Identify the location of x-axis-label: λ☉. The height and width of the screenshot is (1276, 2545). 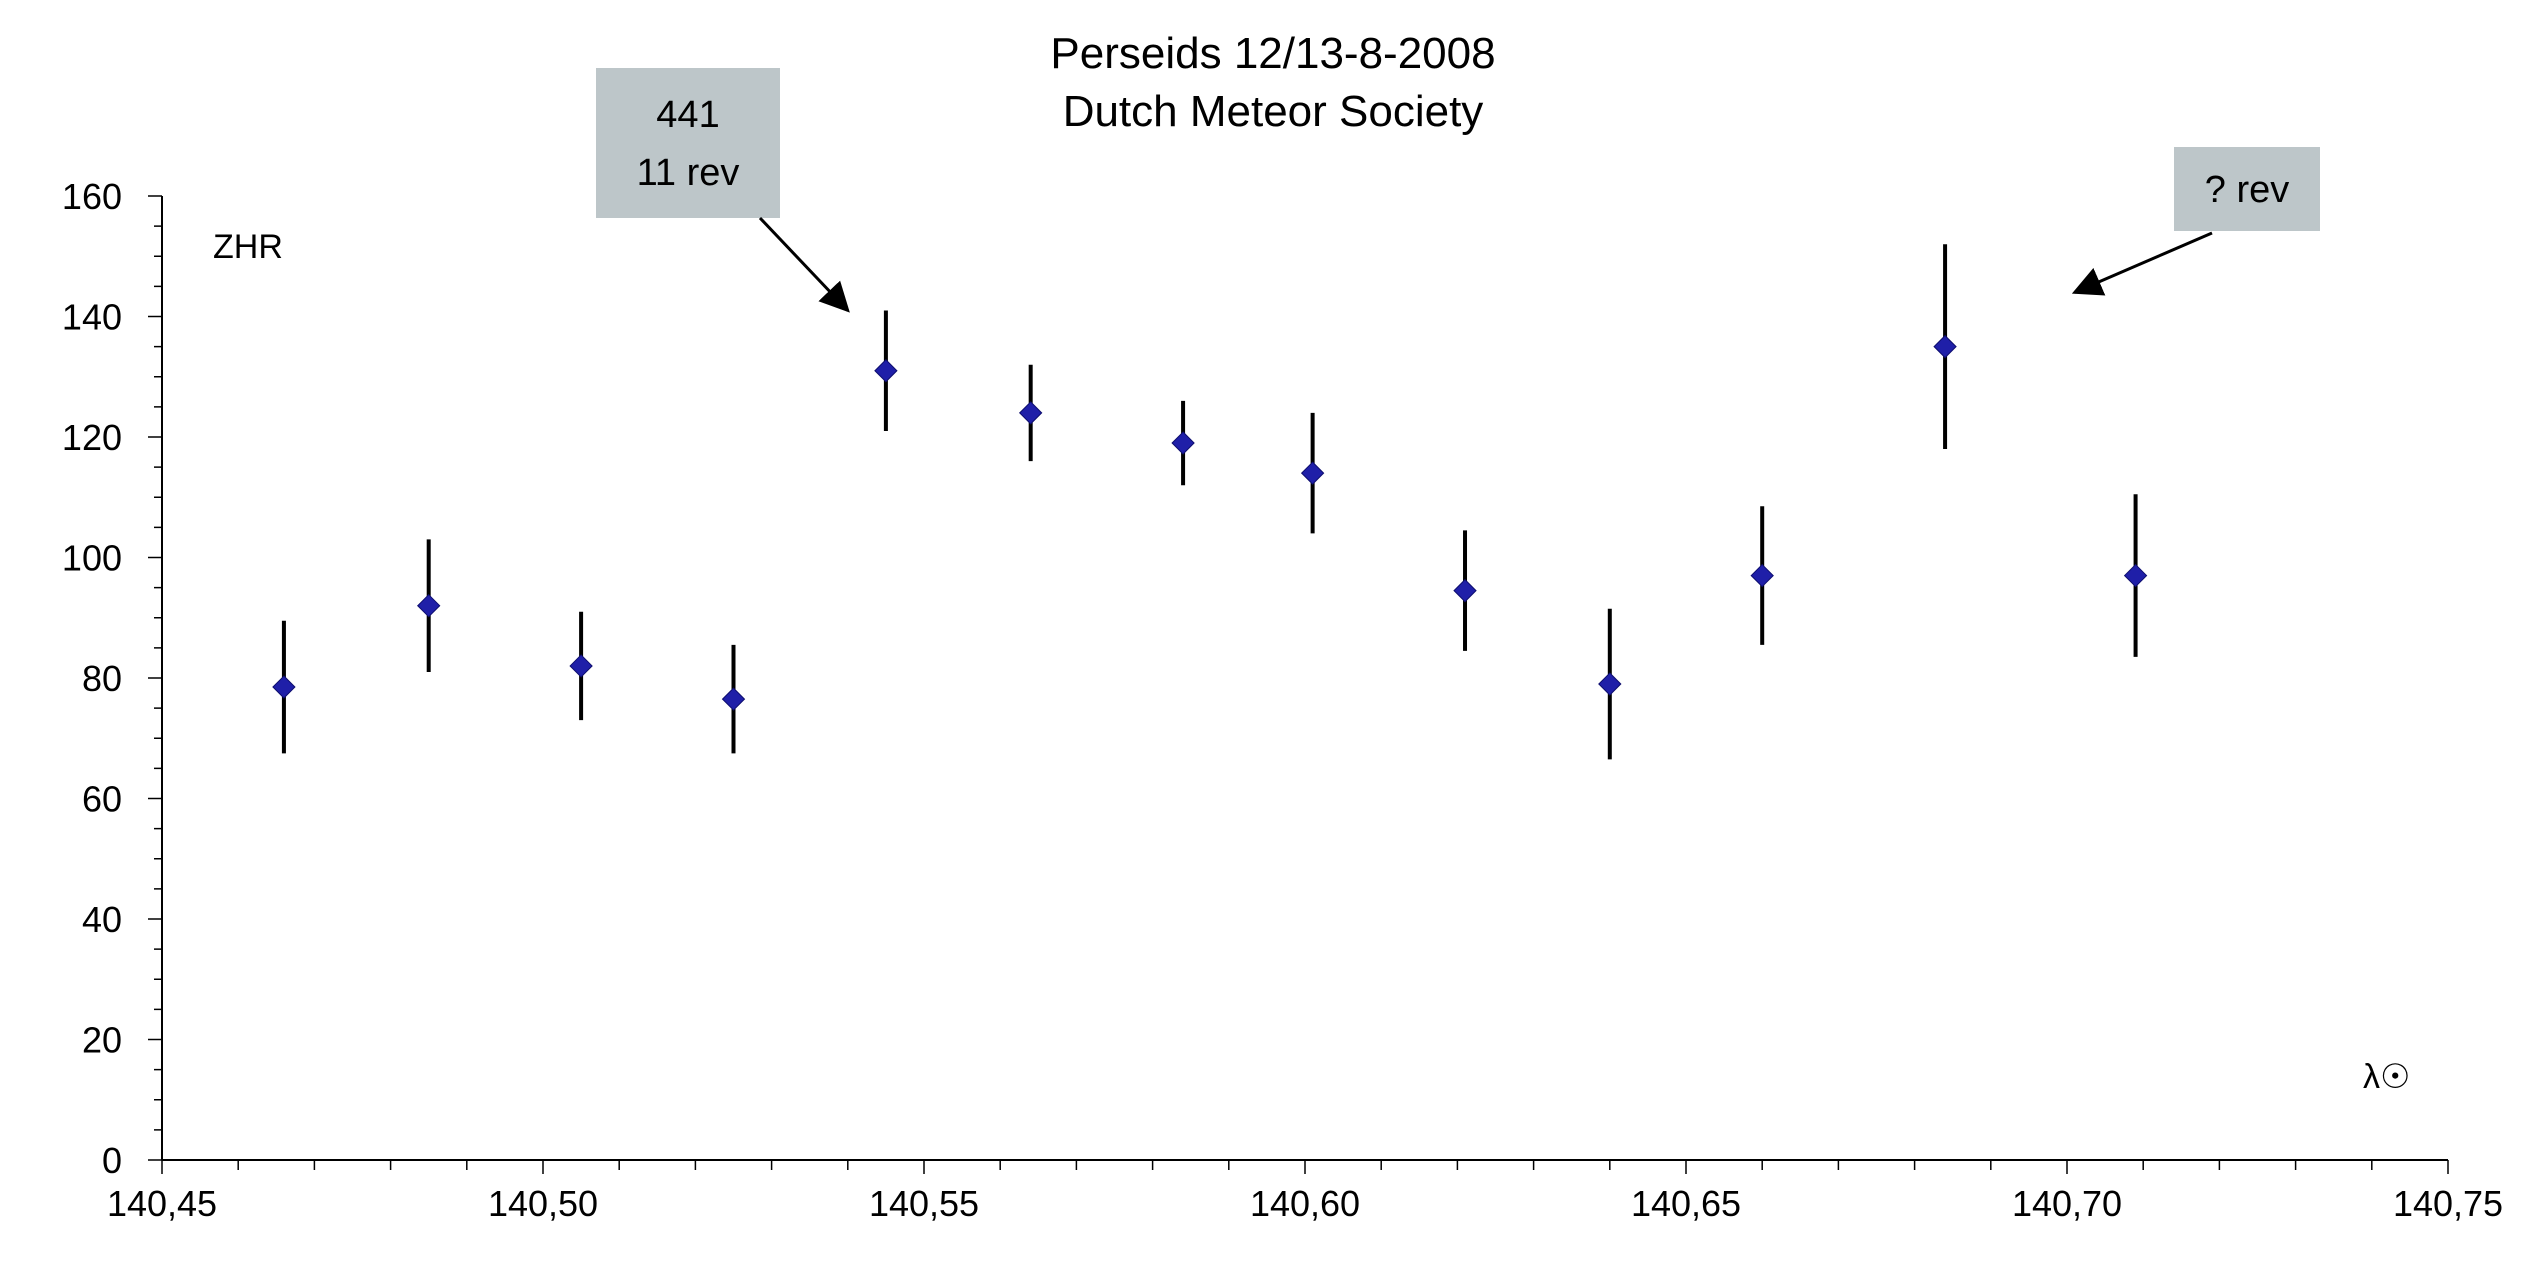
(2386, 1077).